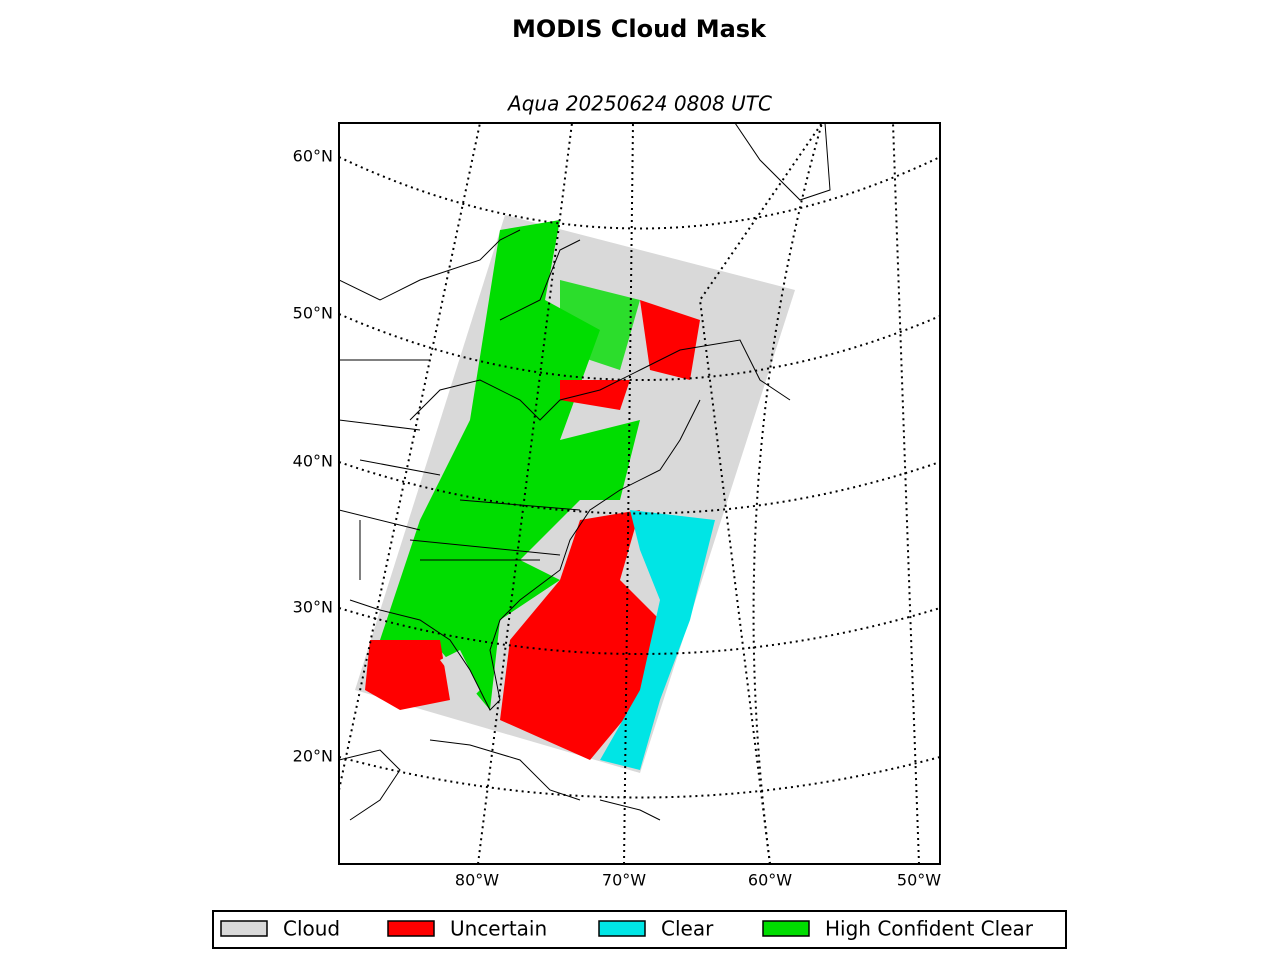  What do you see at coordinates (639, 29) in the screenshot?
I see `title: MODIS Cloud Mask` at bounding box center [639, 29].